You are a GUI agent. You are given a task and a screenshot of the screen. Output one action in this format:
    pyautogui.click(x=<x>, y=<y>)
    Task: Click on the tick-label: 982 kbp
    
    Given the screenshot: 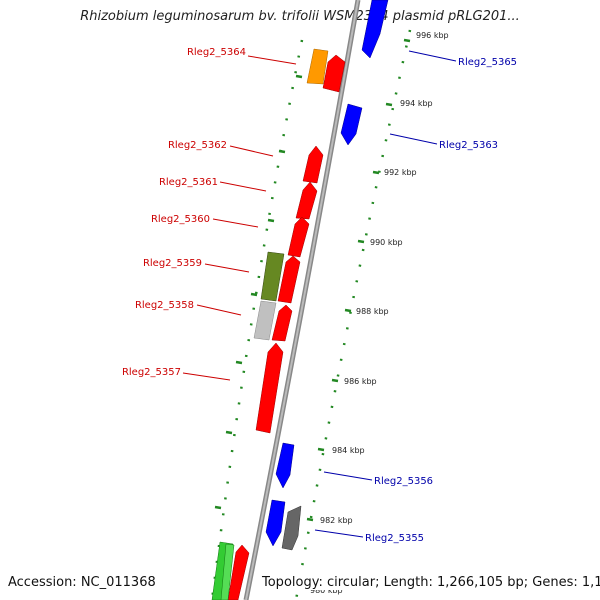 What is the action you would take?
    pyautogui.click(x=336, y=520)
    